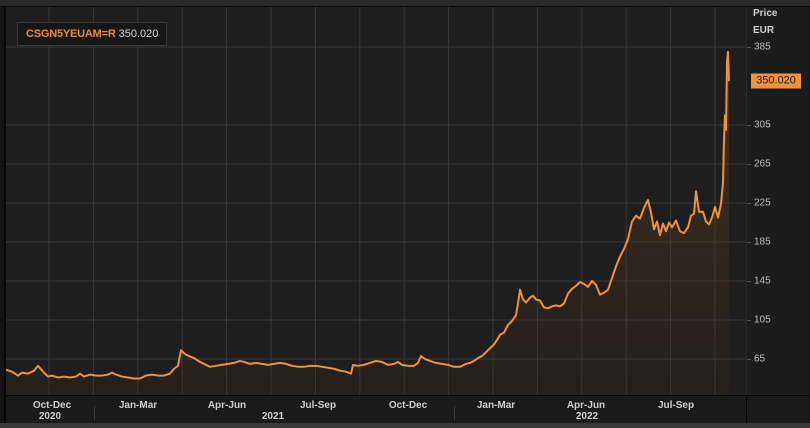 This screenshot has height=428, width=810. What do you see at coordinates (762, 125) in the screenshot?
I see `y-tick-label: 305` at bounding box center [762, 125].